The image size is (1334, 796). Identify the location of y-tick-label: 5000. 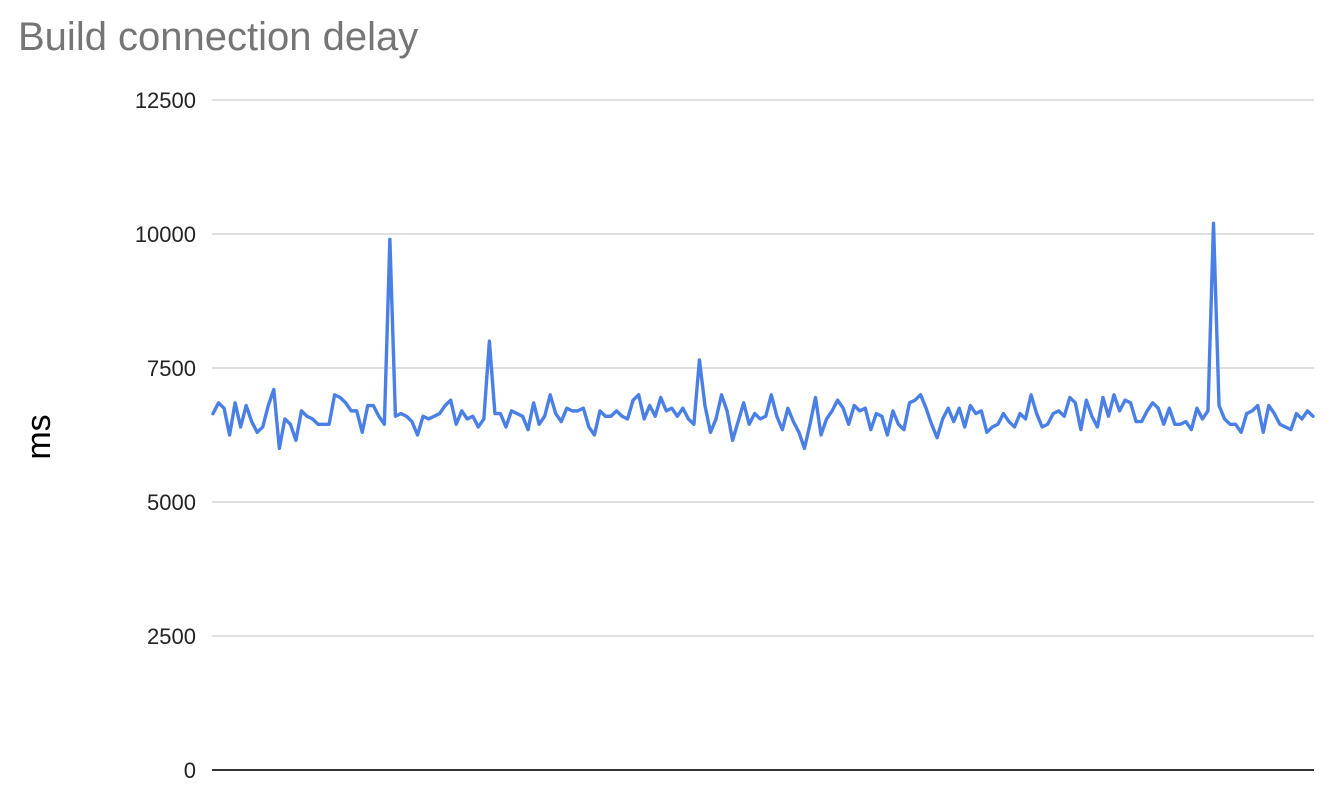
(171, 502).